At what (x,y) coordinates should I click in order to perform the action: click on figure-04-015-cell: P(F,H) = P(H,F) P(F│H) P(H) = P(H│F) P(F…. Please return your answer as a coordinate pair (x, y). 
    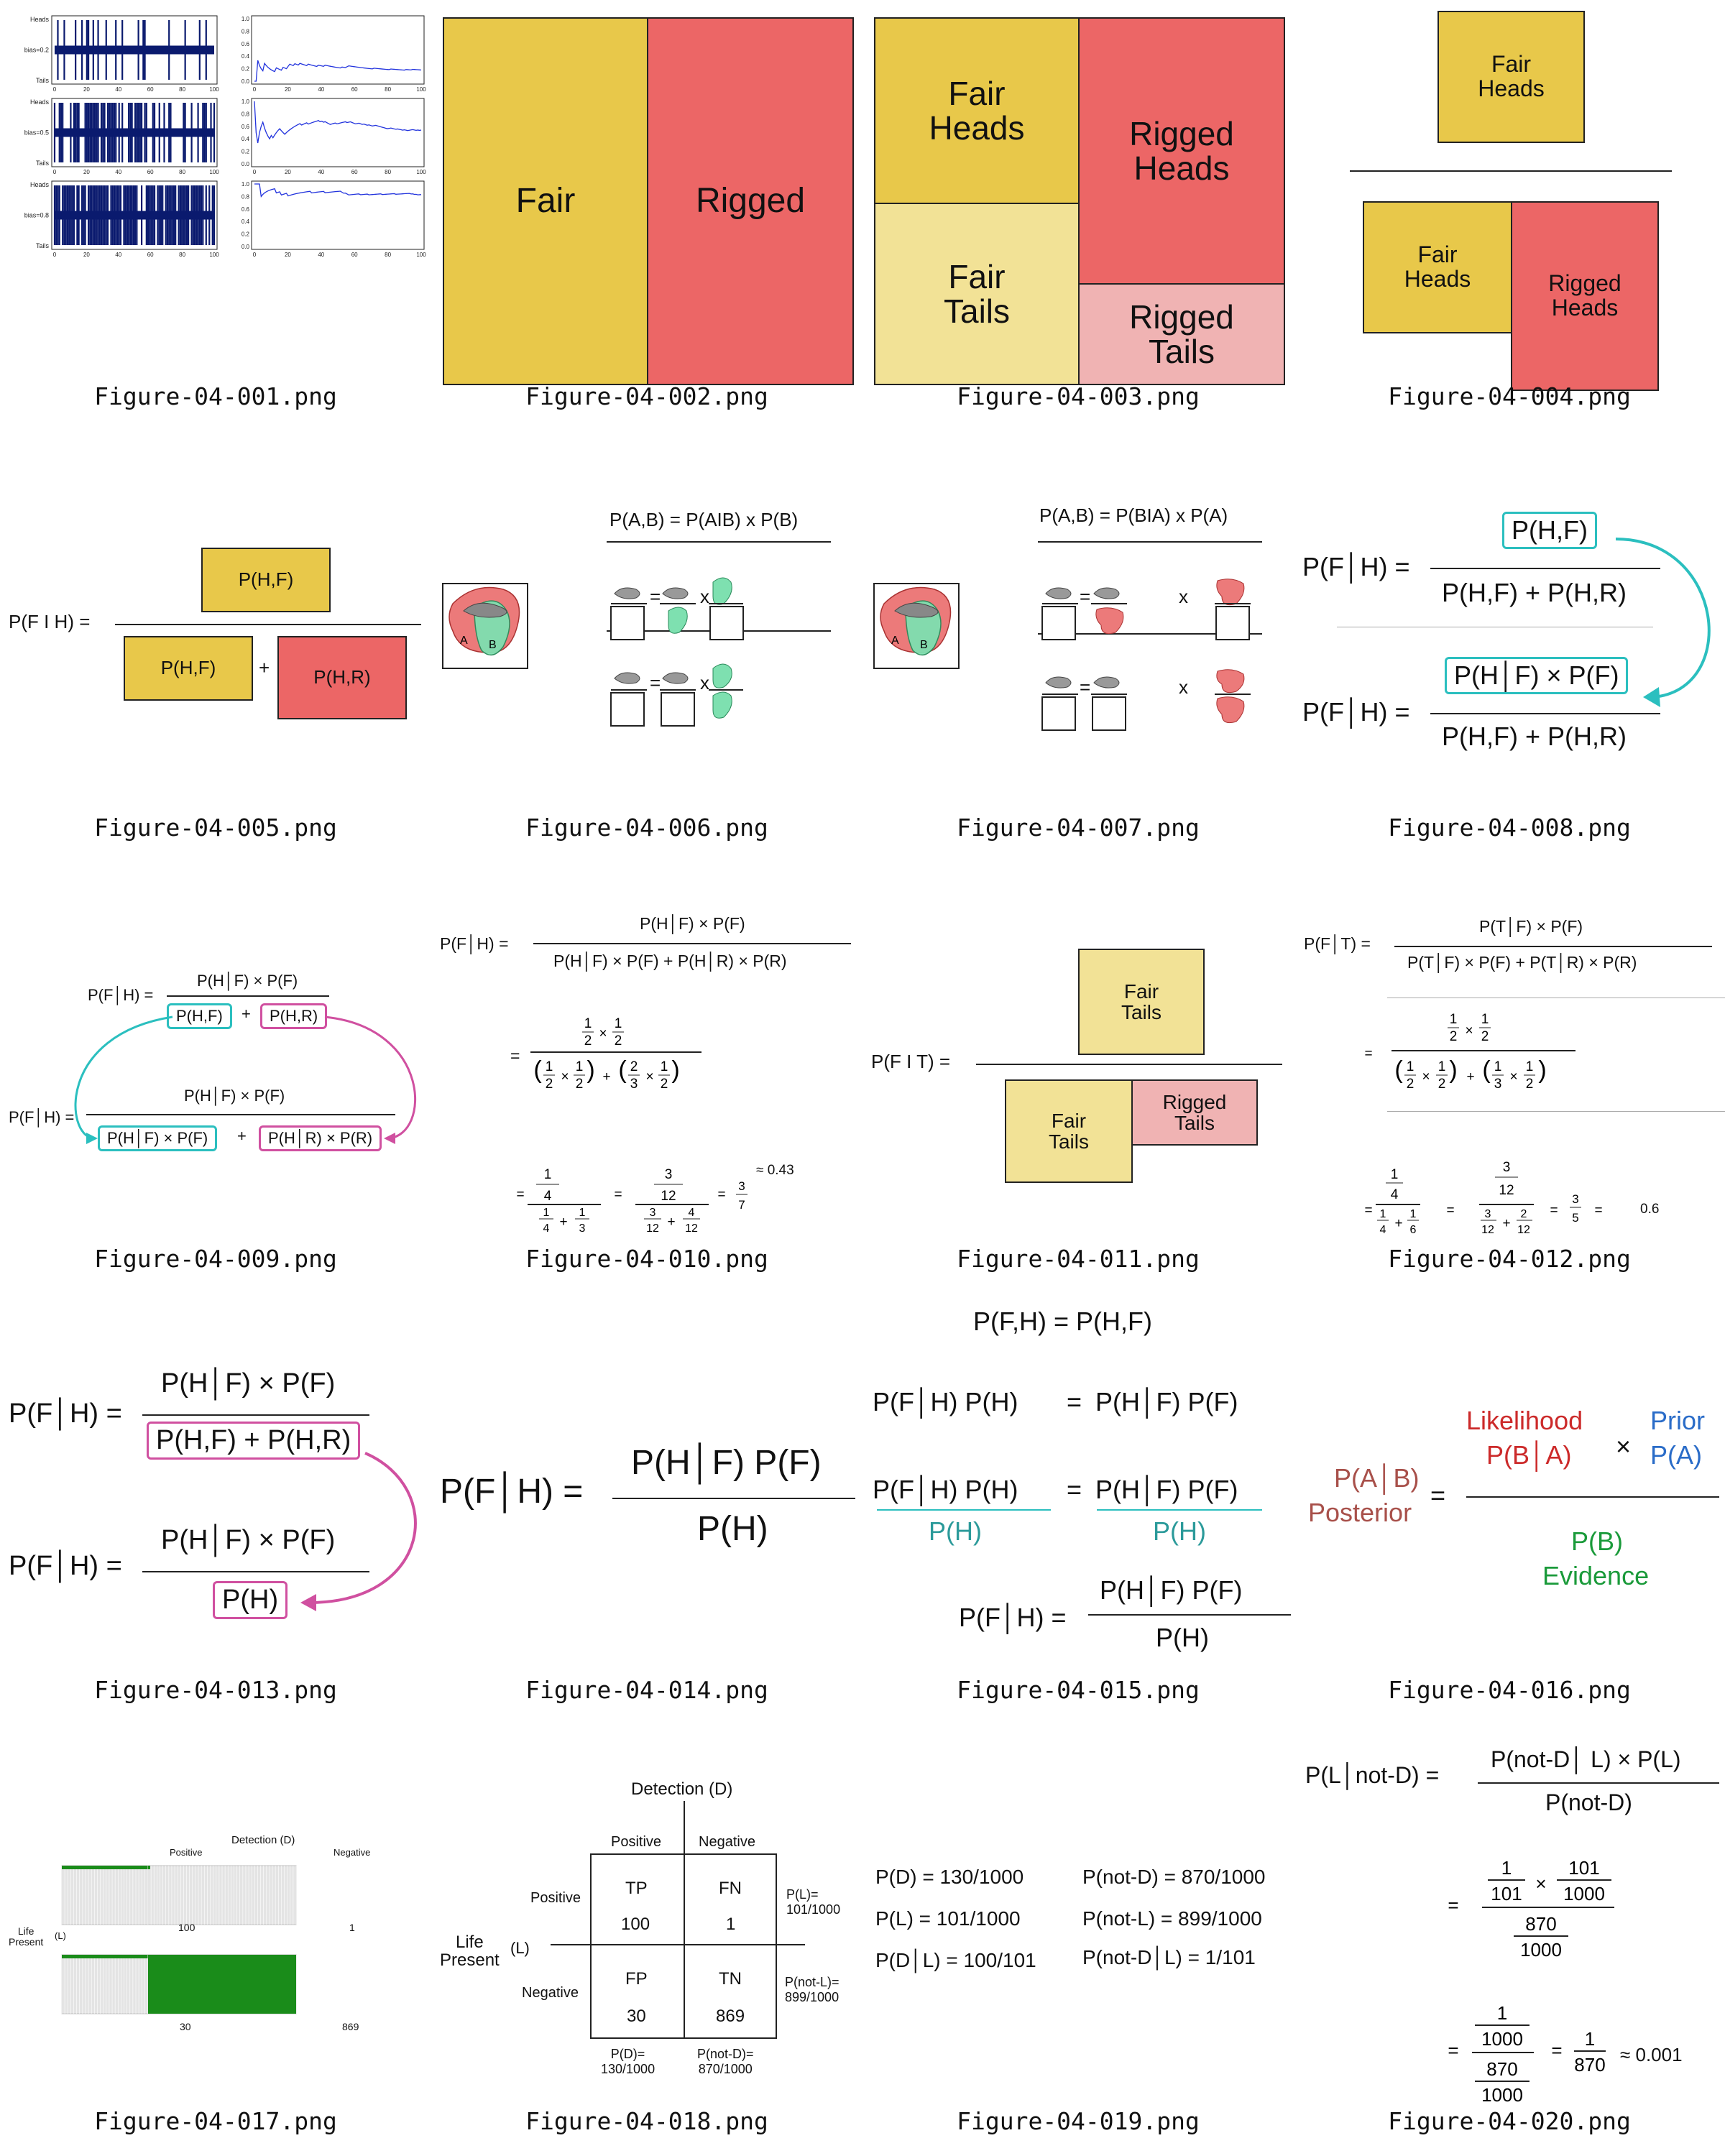
    Looking at the image, I should click on (1078, 1510).